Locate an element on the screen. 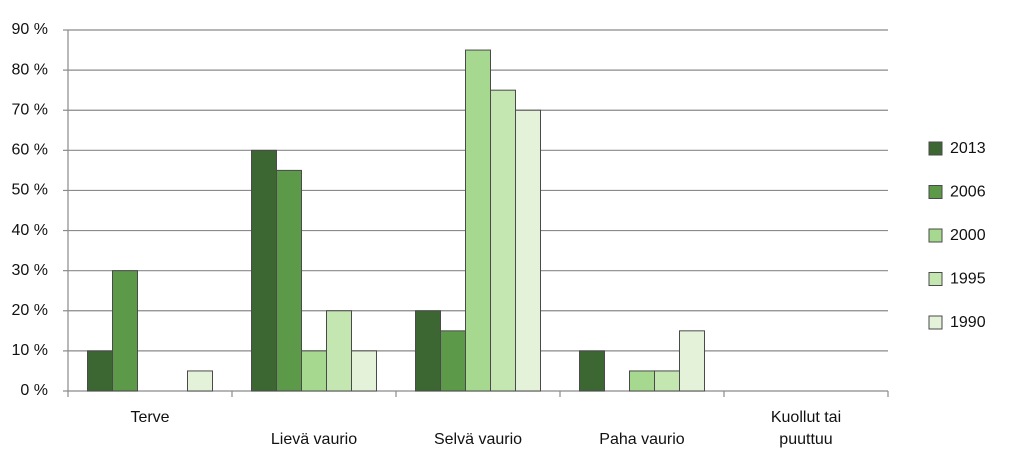 Image resolution: width=1024 pixels, height=470 pixels. legend-label: 2000 is located at coordinates (968, 235).